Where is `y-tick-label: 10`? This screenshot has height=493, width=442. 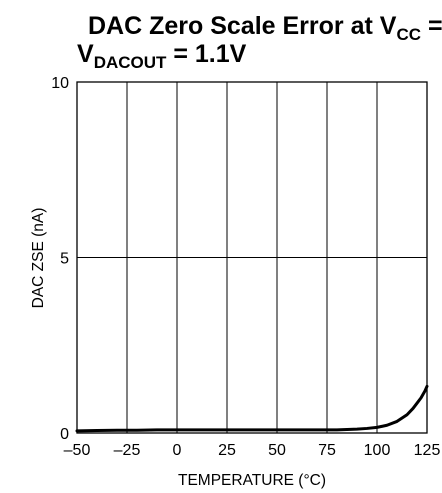
y-tick-label: 10 is located at coordinates (60, 83).